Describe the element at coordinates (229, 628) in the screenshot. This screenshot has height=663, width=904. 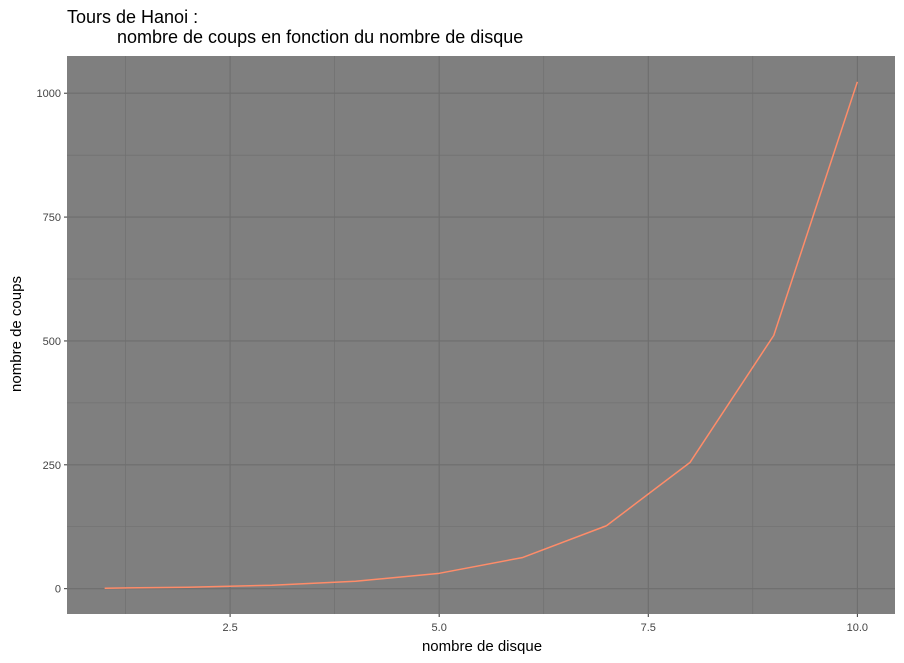
I see `x-tick-label: 2.5` at that location.